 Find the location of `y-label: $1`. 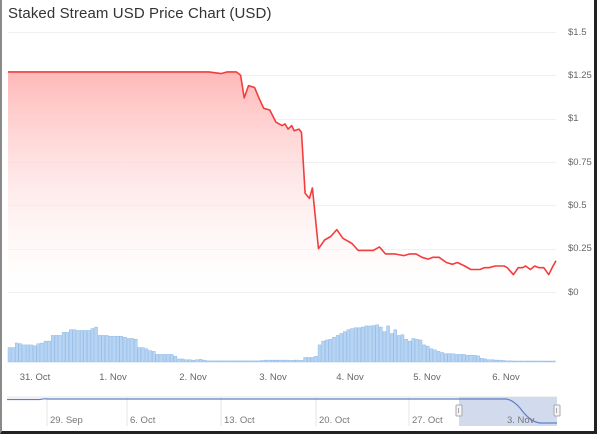

y-label: $1 is located at coordinates (573, 118).